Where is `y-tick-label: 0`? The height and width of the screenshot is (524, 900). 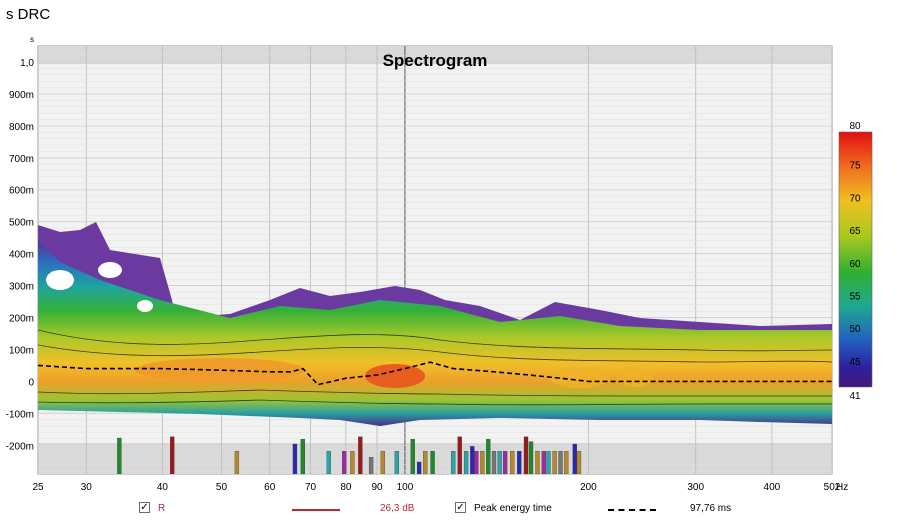 y-tick-label: 0 is located at coordinates (31, 382).